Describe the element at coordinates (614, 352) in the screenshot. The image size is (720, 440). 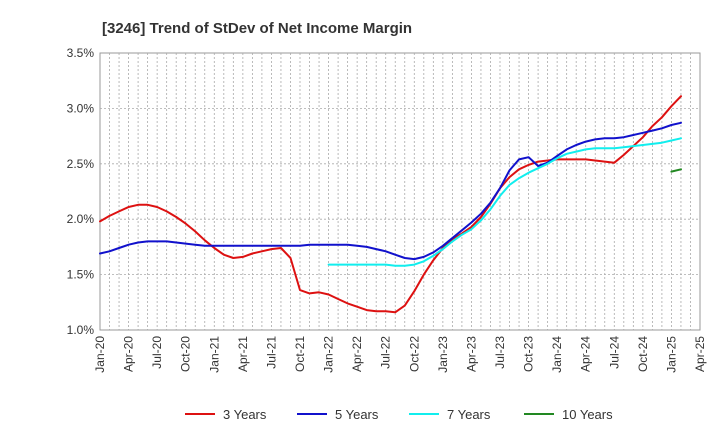
I see `x-tick-label: Jul-24` at that location.